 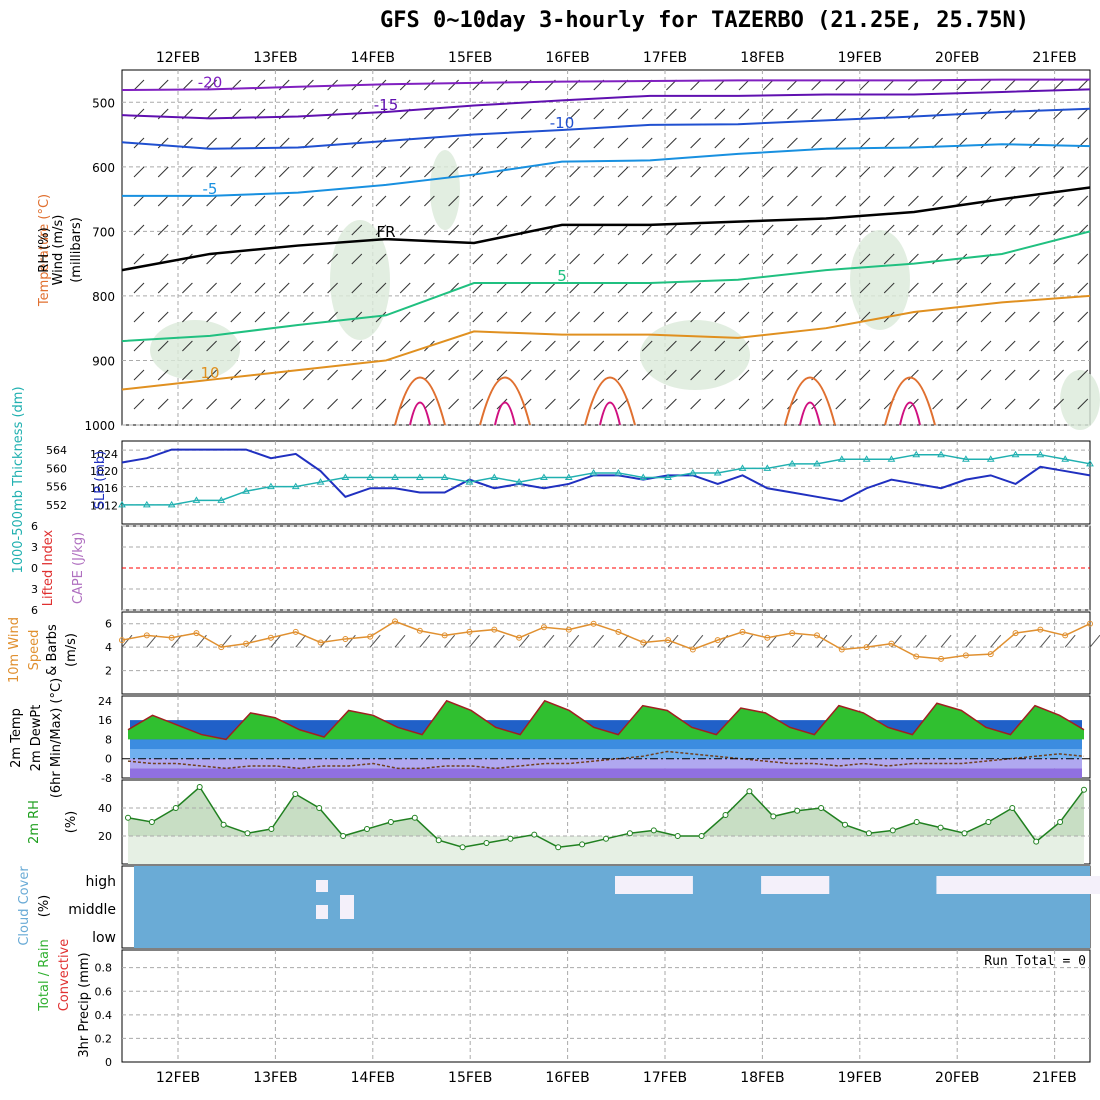 I want to click on wind-tick-label: 2, so click(x=108, y=671).